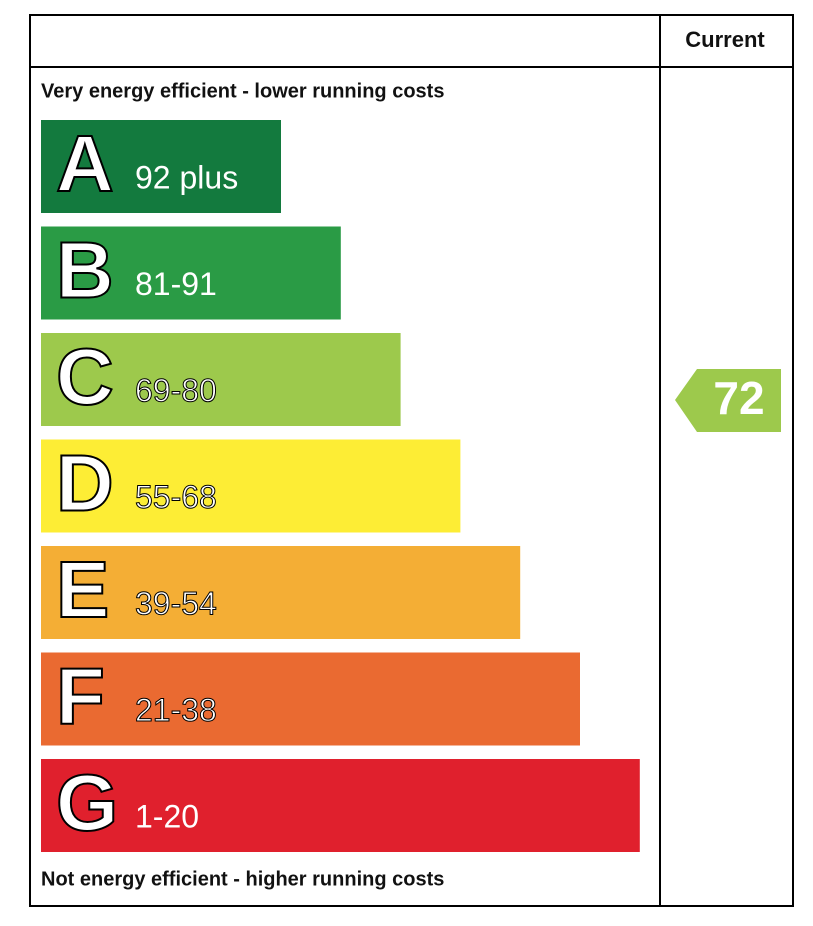 This screenshot has height=926, width=813. What do you see at coordinates (738, 398) in the screenshot?
I see `current-rating: 72` at bounding box center [738, 398].